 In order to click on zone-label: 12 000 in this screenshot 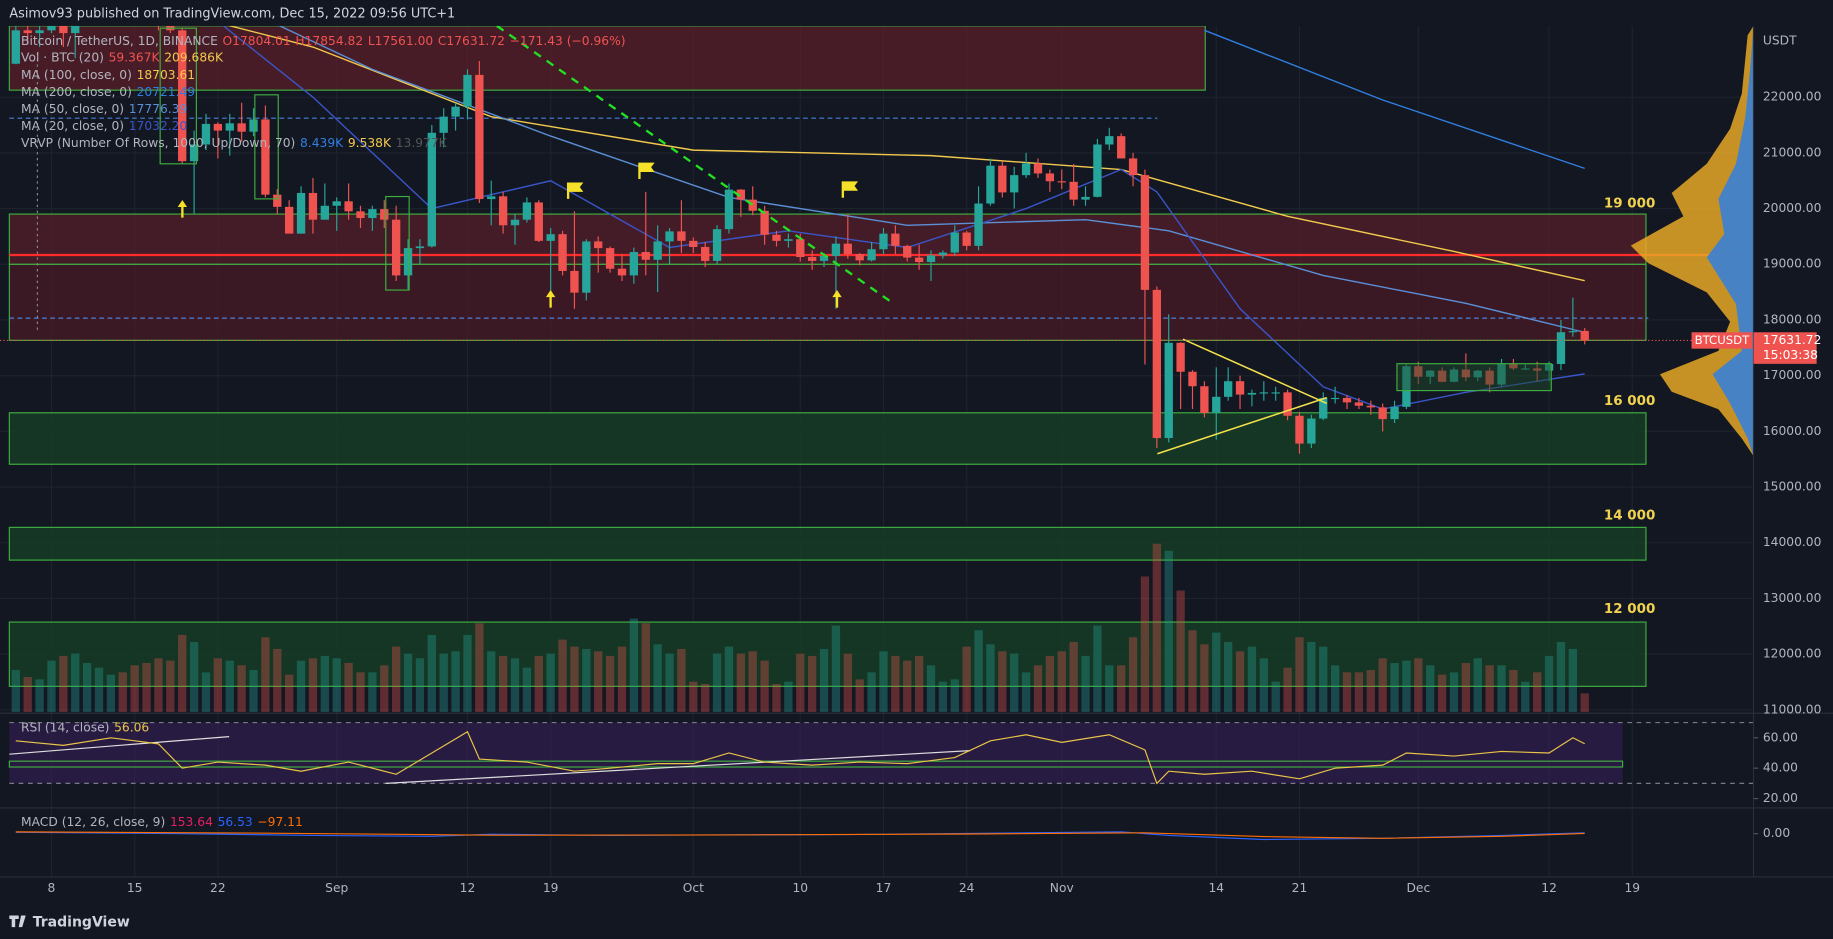, I will do `click(1629, 609)`.